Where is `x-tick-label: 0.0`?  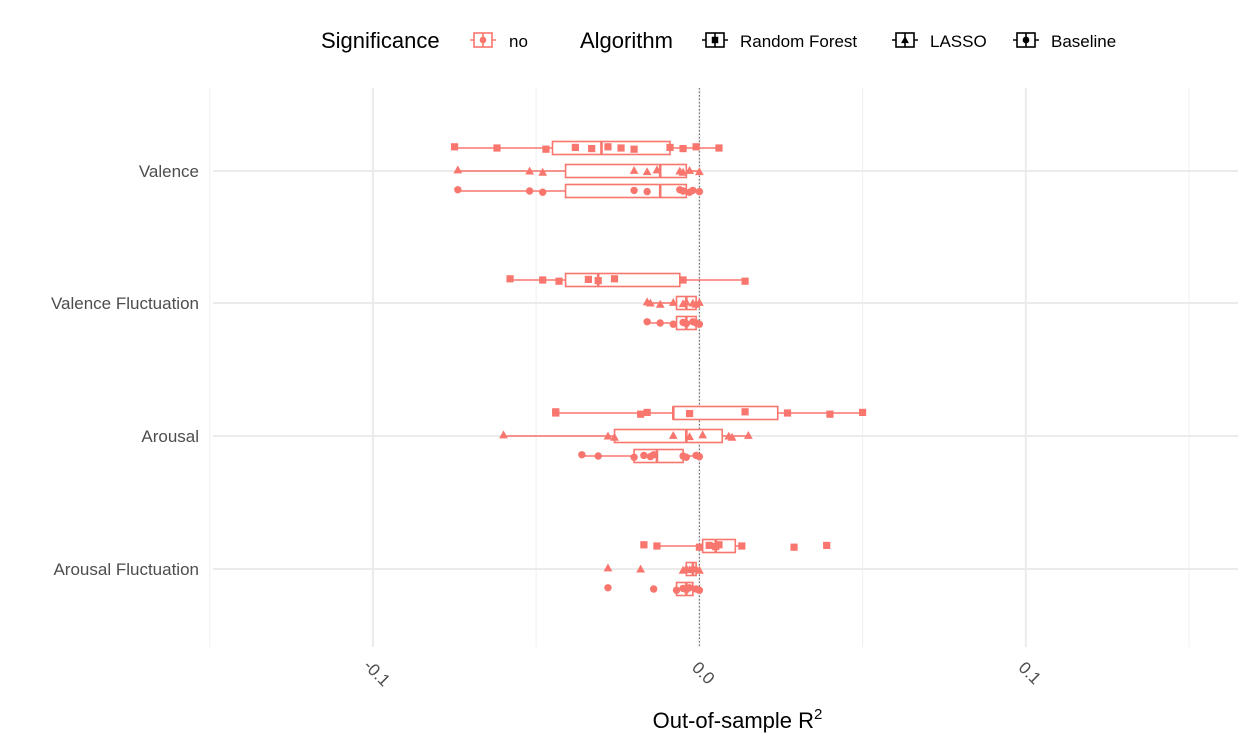
x-tick-label: 0.0 is located at coordinates (703, 673).